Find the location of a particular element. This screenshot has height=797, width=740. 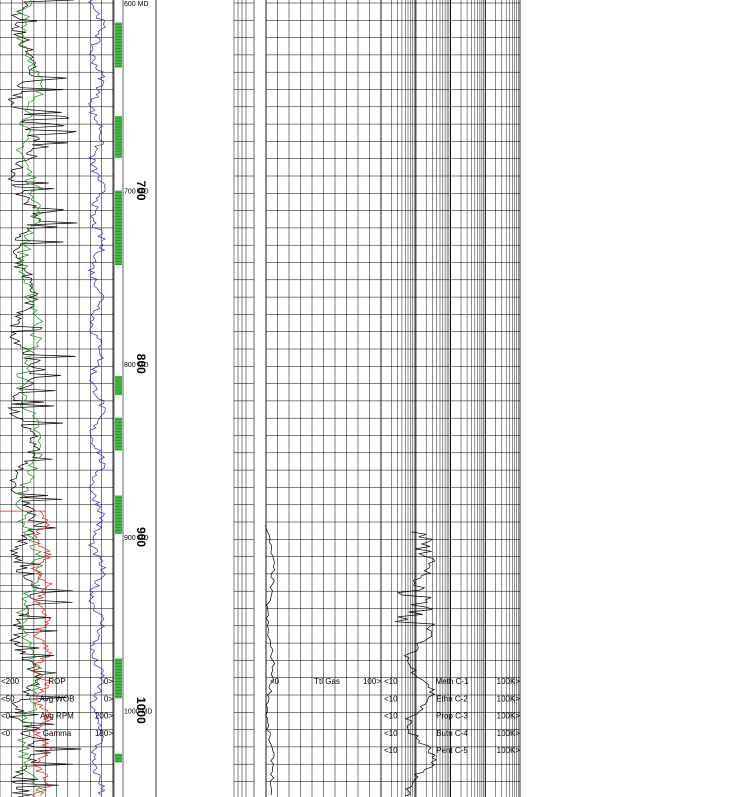

depth-major-label: 1000 is located at coordinates (141, 710).